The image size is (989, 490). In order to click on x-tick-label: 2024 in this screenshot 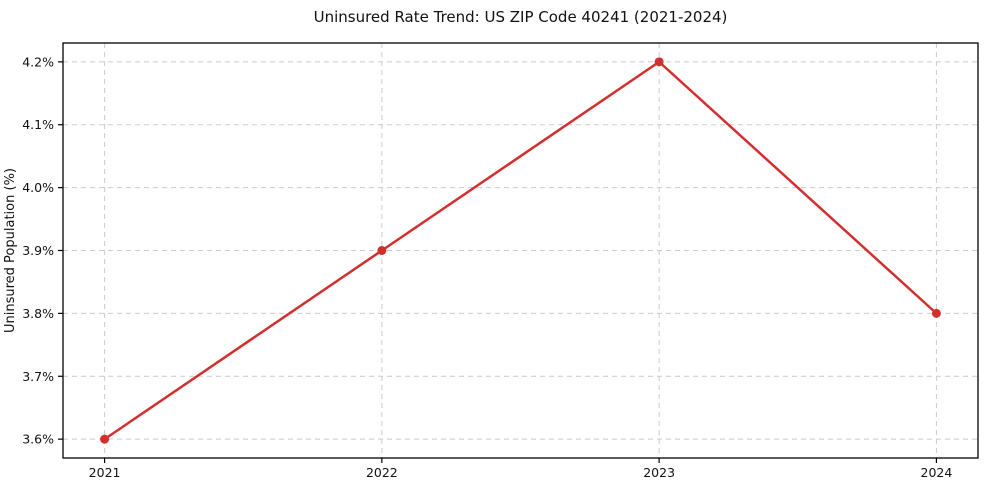, I will do `click(937, 472)`.